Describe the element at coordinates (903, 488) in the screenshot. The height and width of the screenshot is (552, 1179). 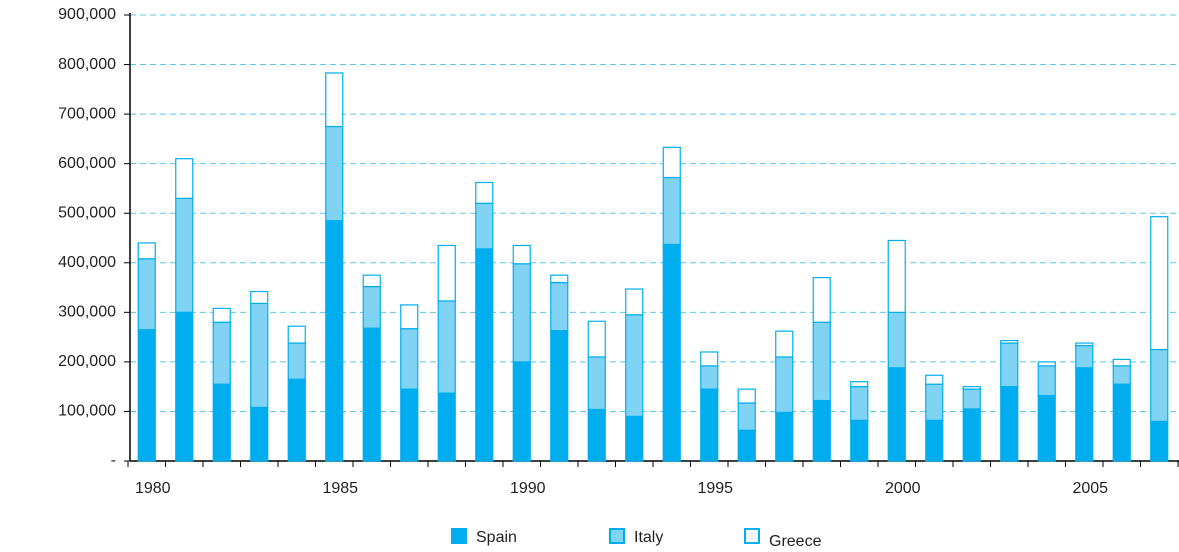
I see `x-tick-label: 2000` at that location.